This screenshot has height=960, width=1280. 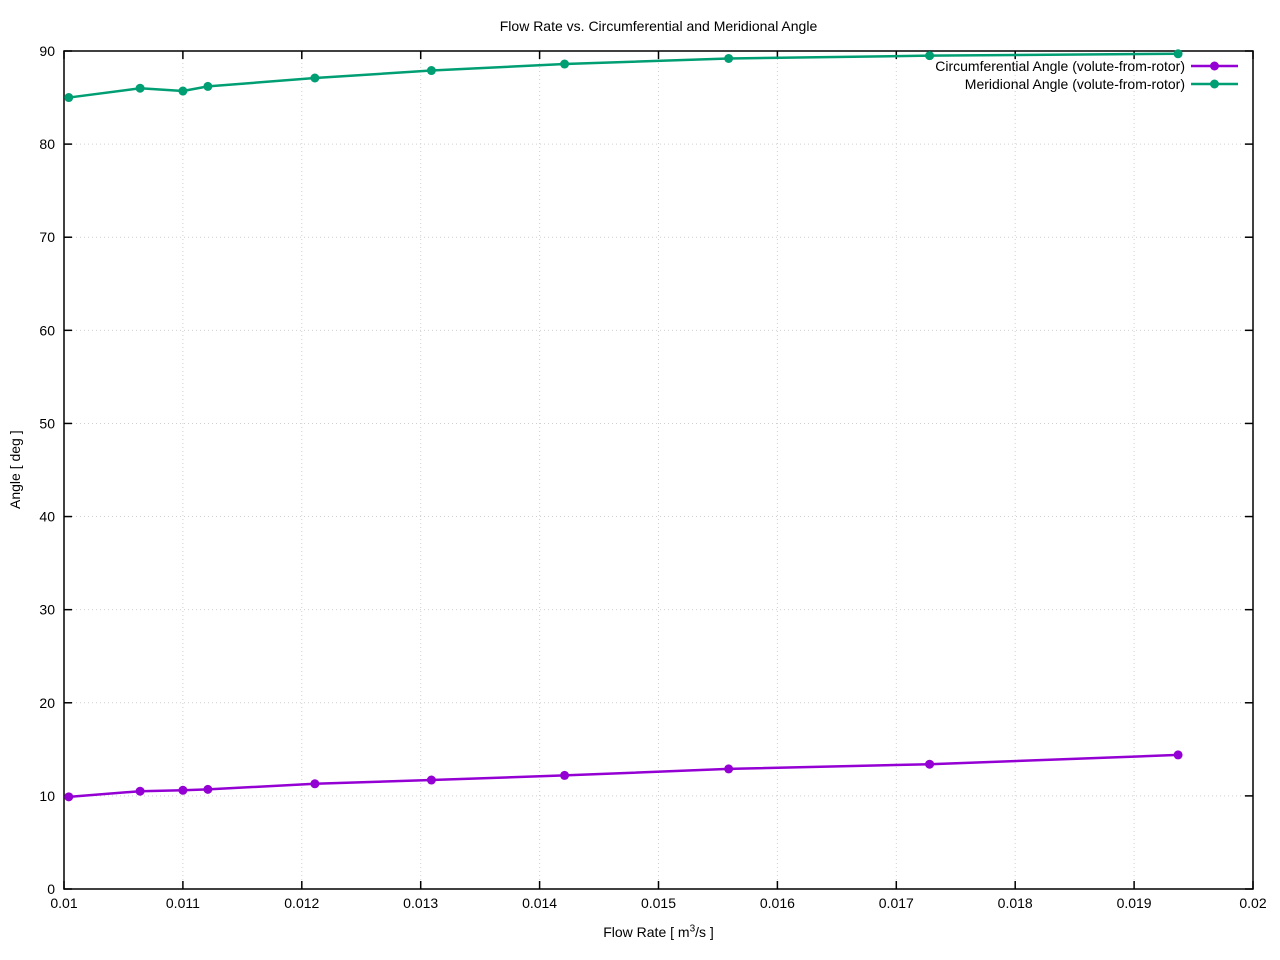 I want to click on y-tick-label: 70, so click(x=47, y=237).